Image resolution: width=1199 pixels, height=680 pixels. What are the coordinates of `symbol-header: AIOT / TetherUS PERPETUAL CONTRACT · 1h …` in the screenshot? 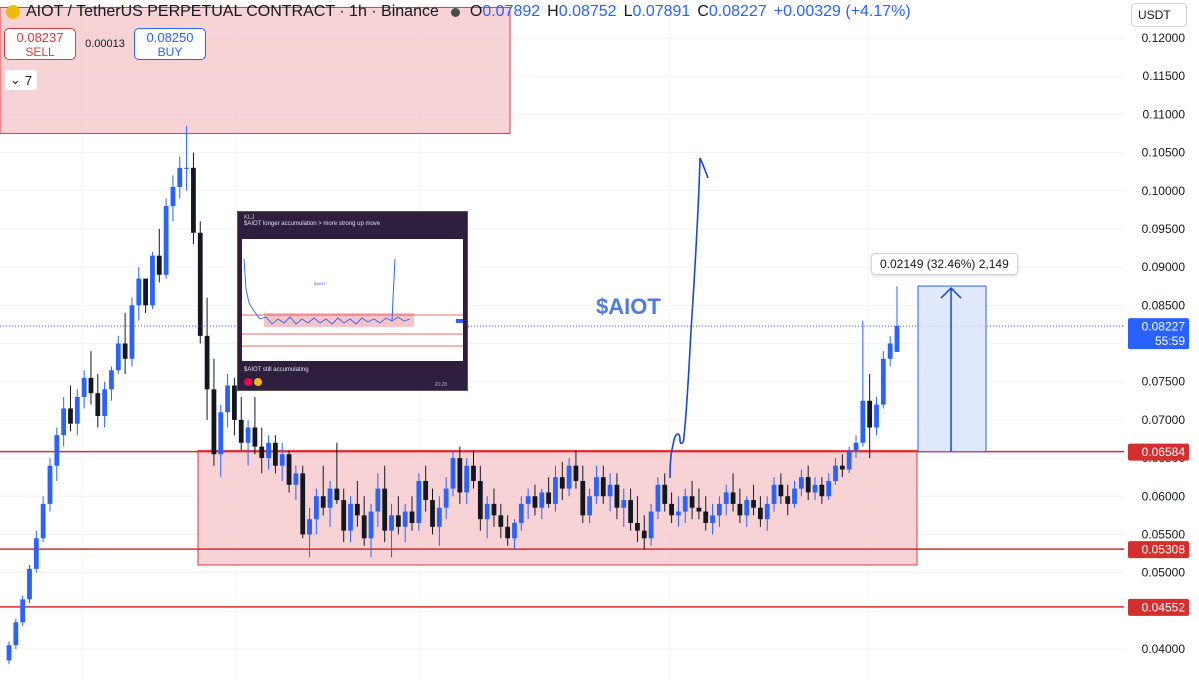 It's located at (462, 12).